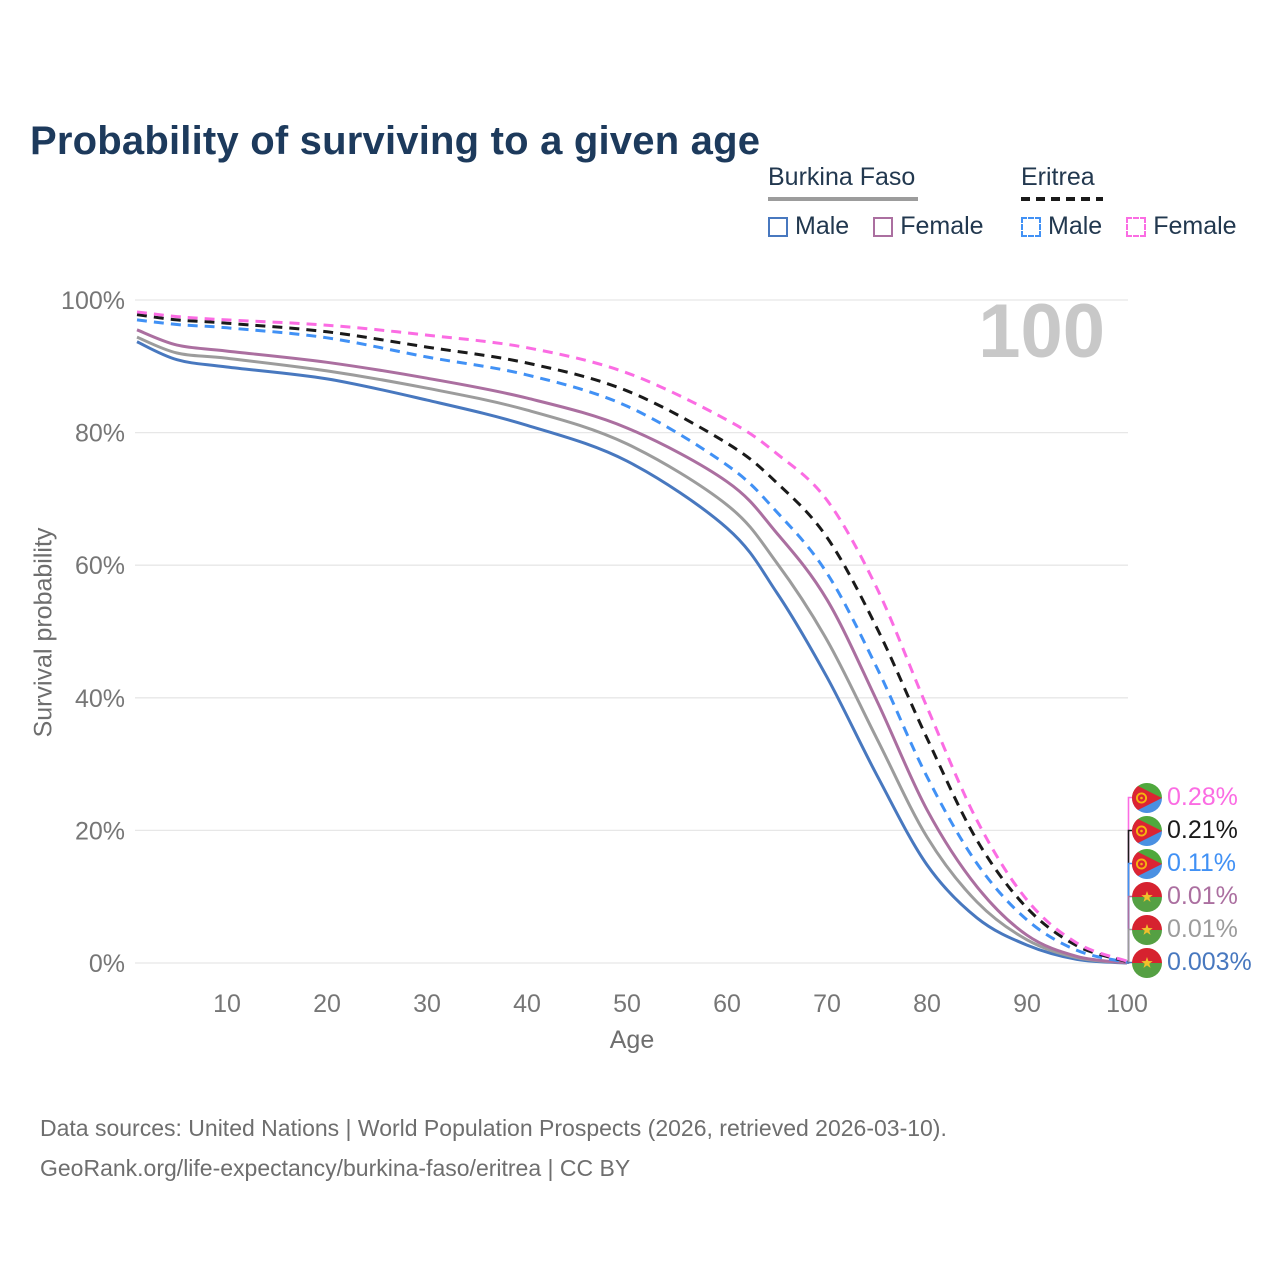  I want to click on series-end-label-eritrea-female: 0.28%, so click(1192, 797).